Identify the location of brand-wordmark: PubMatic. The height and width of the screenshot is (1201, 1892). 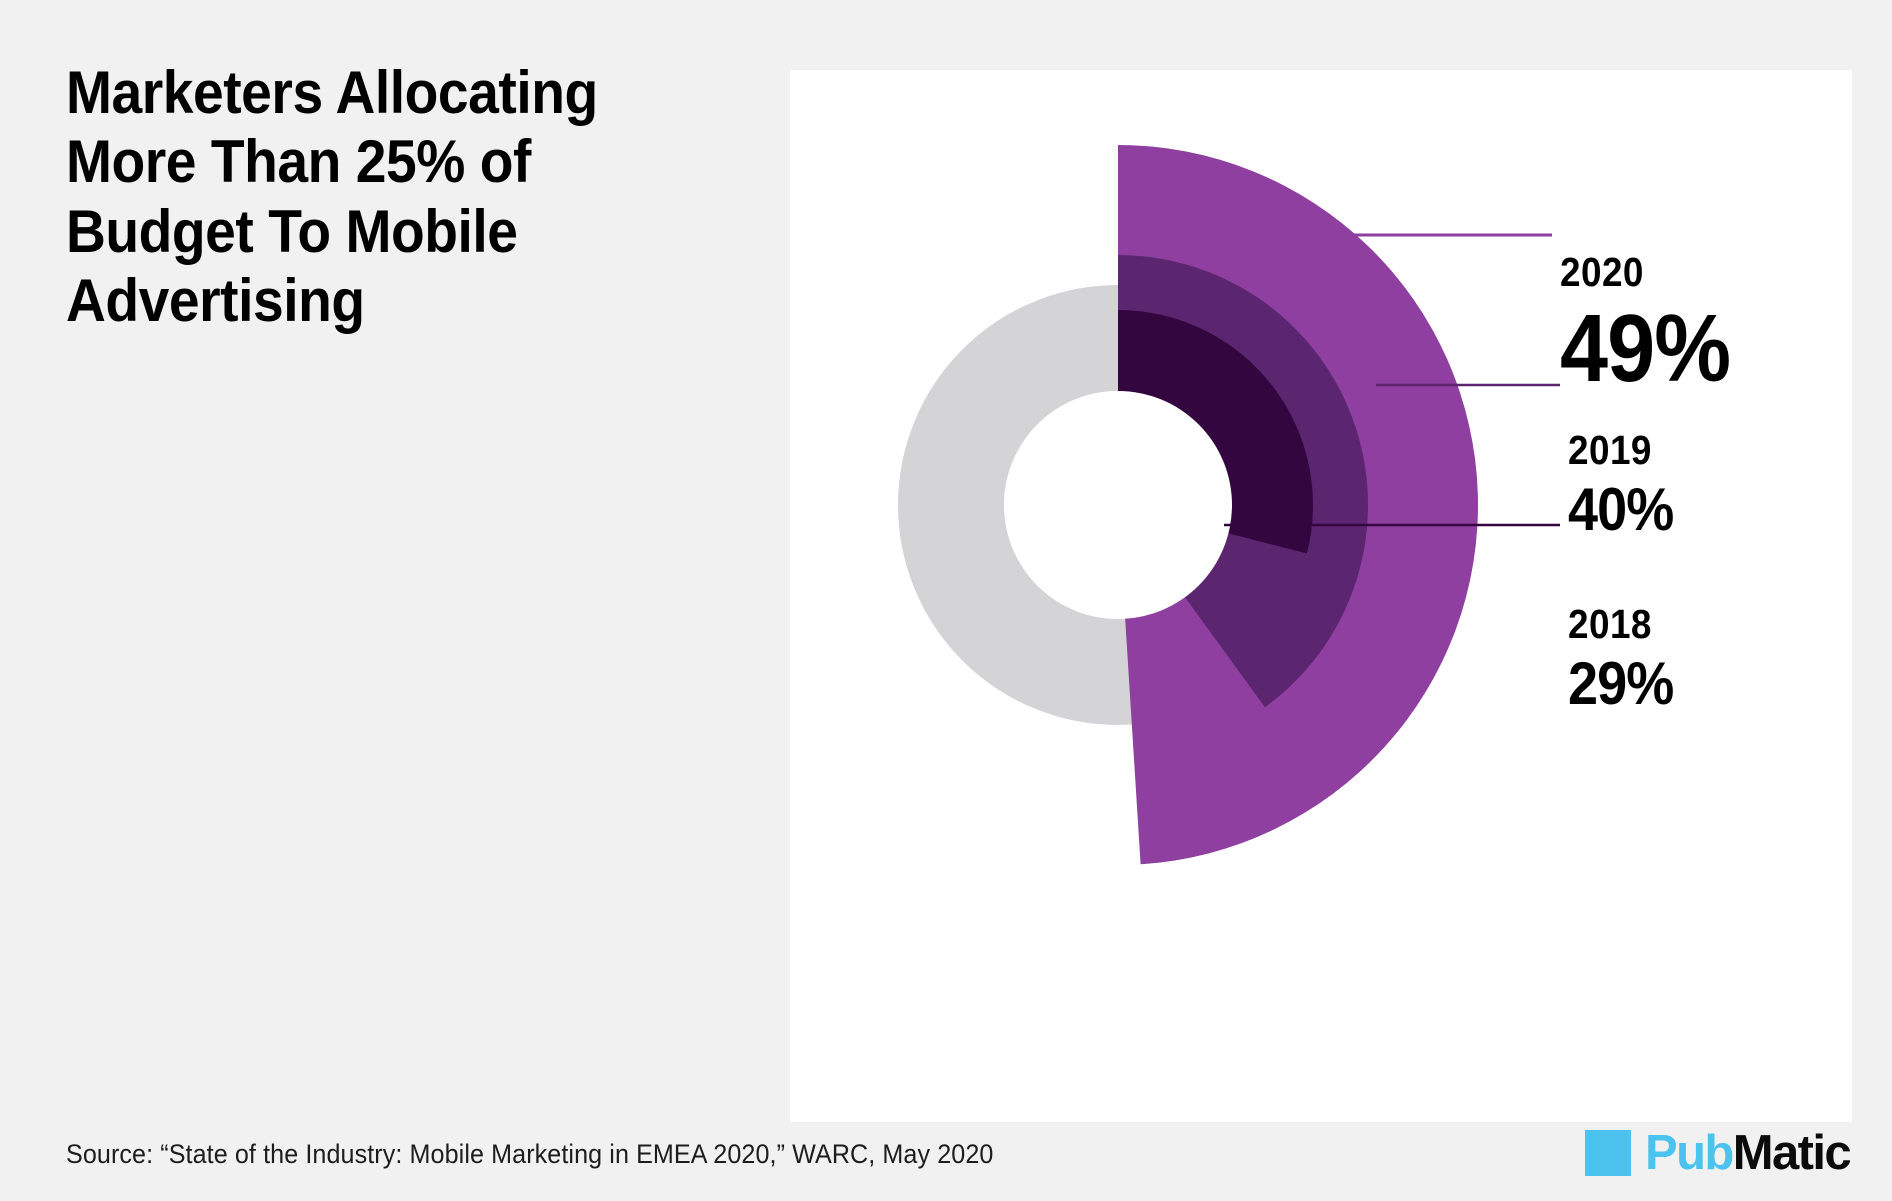
(1748, 1152).